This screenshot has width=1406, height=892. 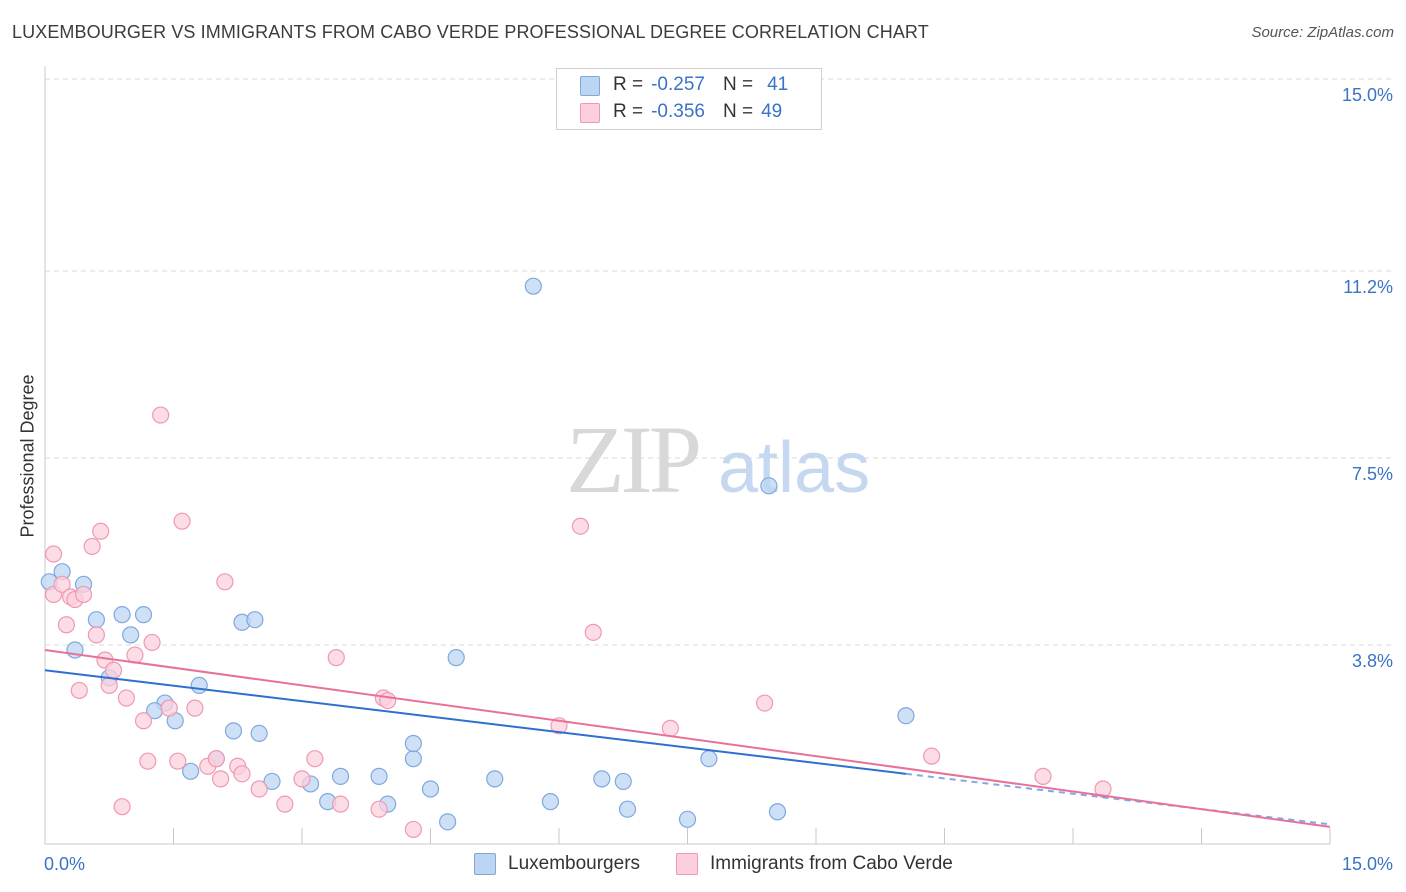 I want to click on stat-swatch-blue, so click(x=590, y=86).